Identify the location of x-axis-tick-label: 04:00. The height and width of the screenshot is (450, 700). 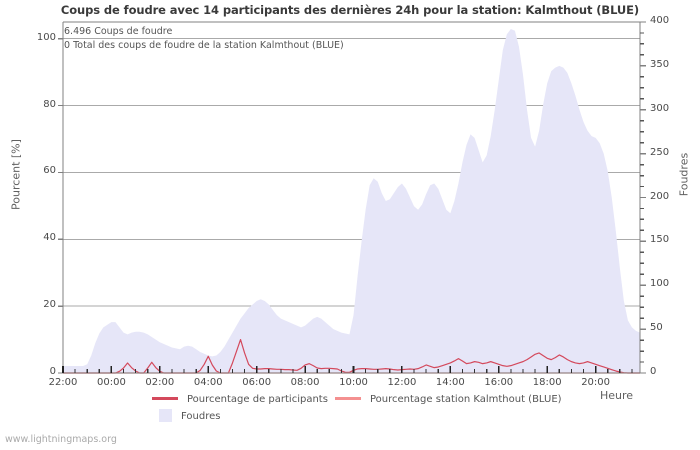
(208, 382).